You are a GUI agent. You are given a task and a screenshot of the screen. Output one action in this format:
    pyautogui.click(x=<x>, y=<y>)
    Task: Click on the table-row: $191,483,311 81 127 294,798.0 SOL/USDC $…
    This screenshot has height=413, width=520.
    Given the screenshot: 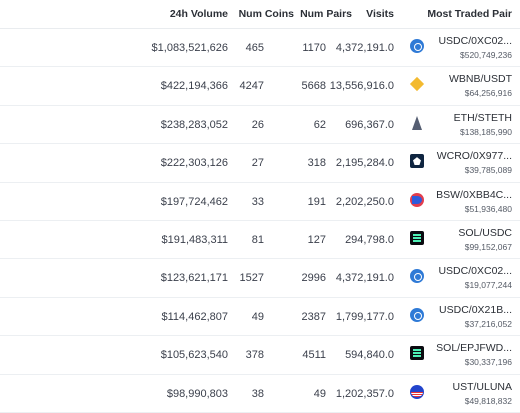 What is the action you would take?
    pyautogui.click(x=260, y=240)
    